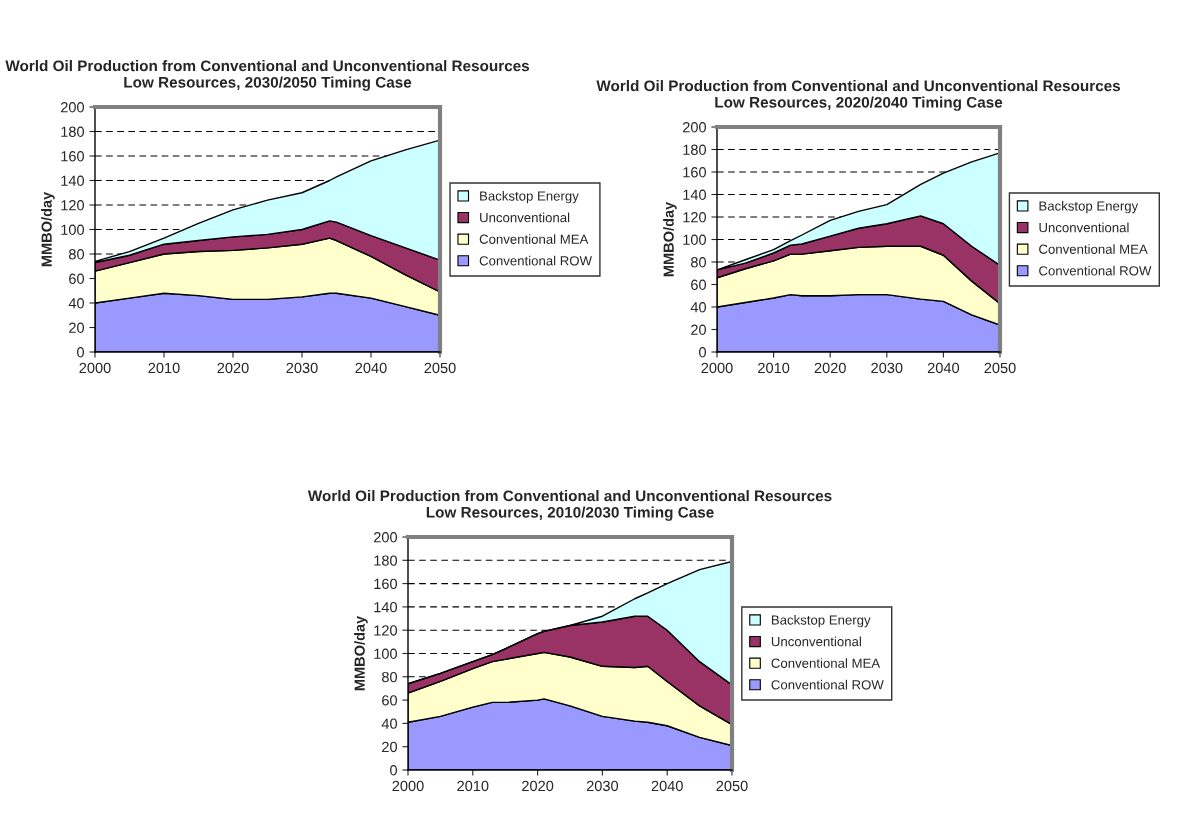 The image size is (1196, 829). I want to click on chart-title: World Oil Production from Conventional and Unconventional Resources Low Resources, 2030/2050 Timing Case, so click(267, 75).